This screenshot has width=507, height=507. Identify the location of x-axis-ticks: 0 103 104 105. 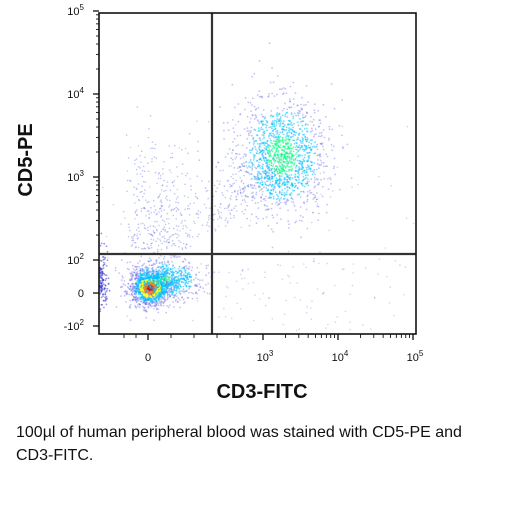
(273, 349).